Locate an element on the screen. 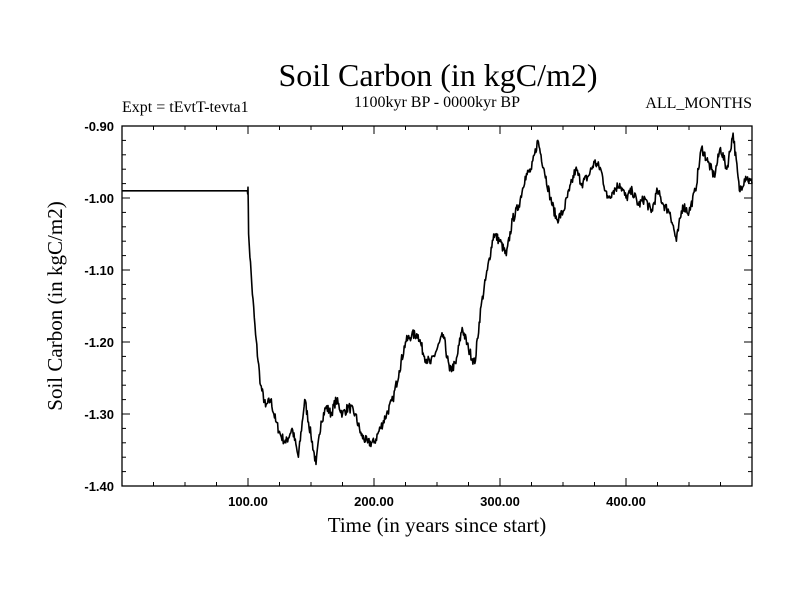 The width and height of the screenshot is (800, 600). y-tick-label: -1.00 is located at coordinates (99, 198).